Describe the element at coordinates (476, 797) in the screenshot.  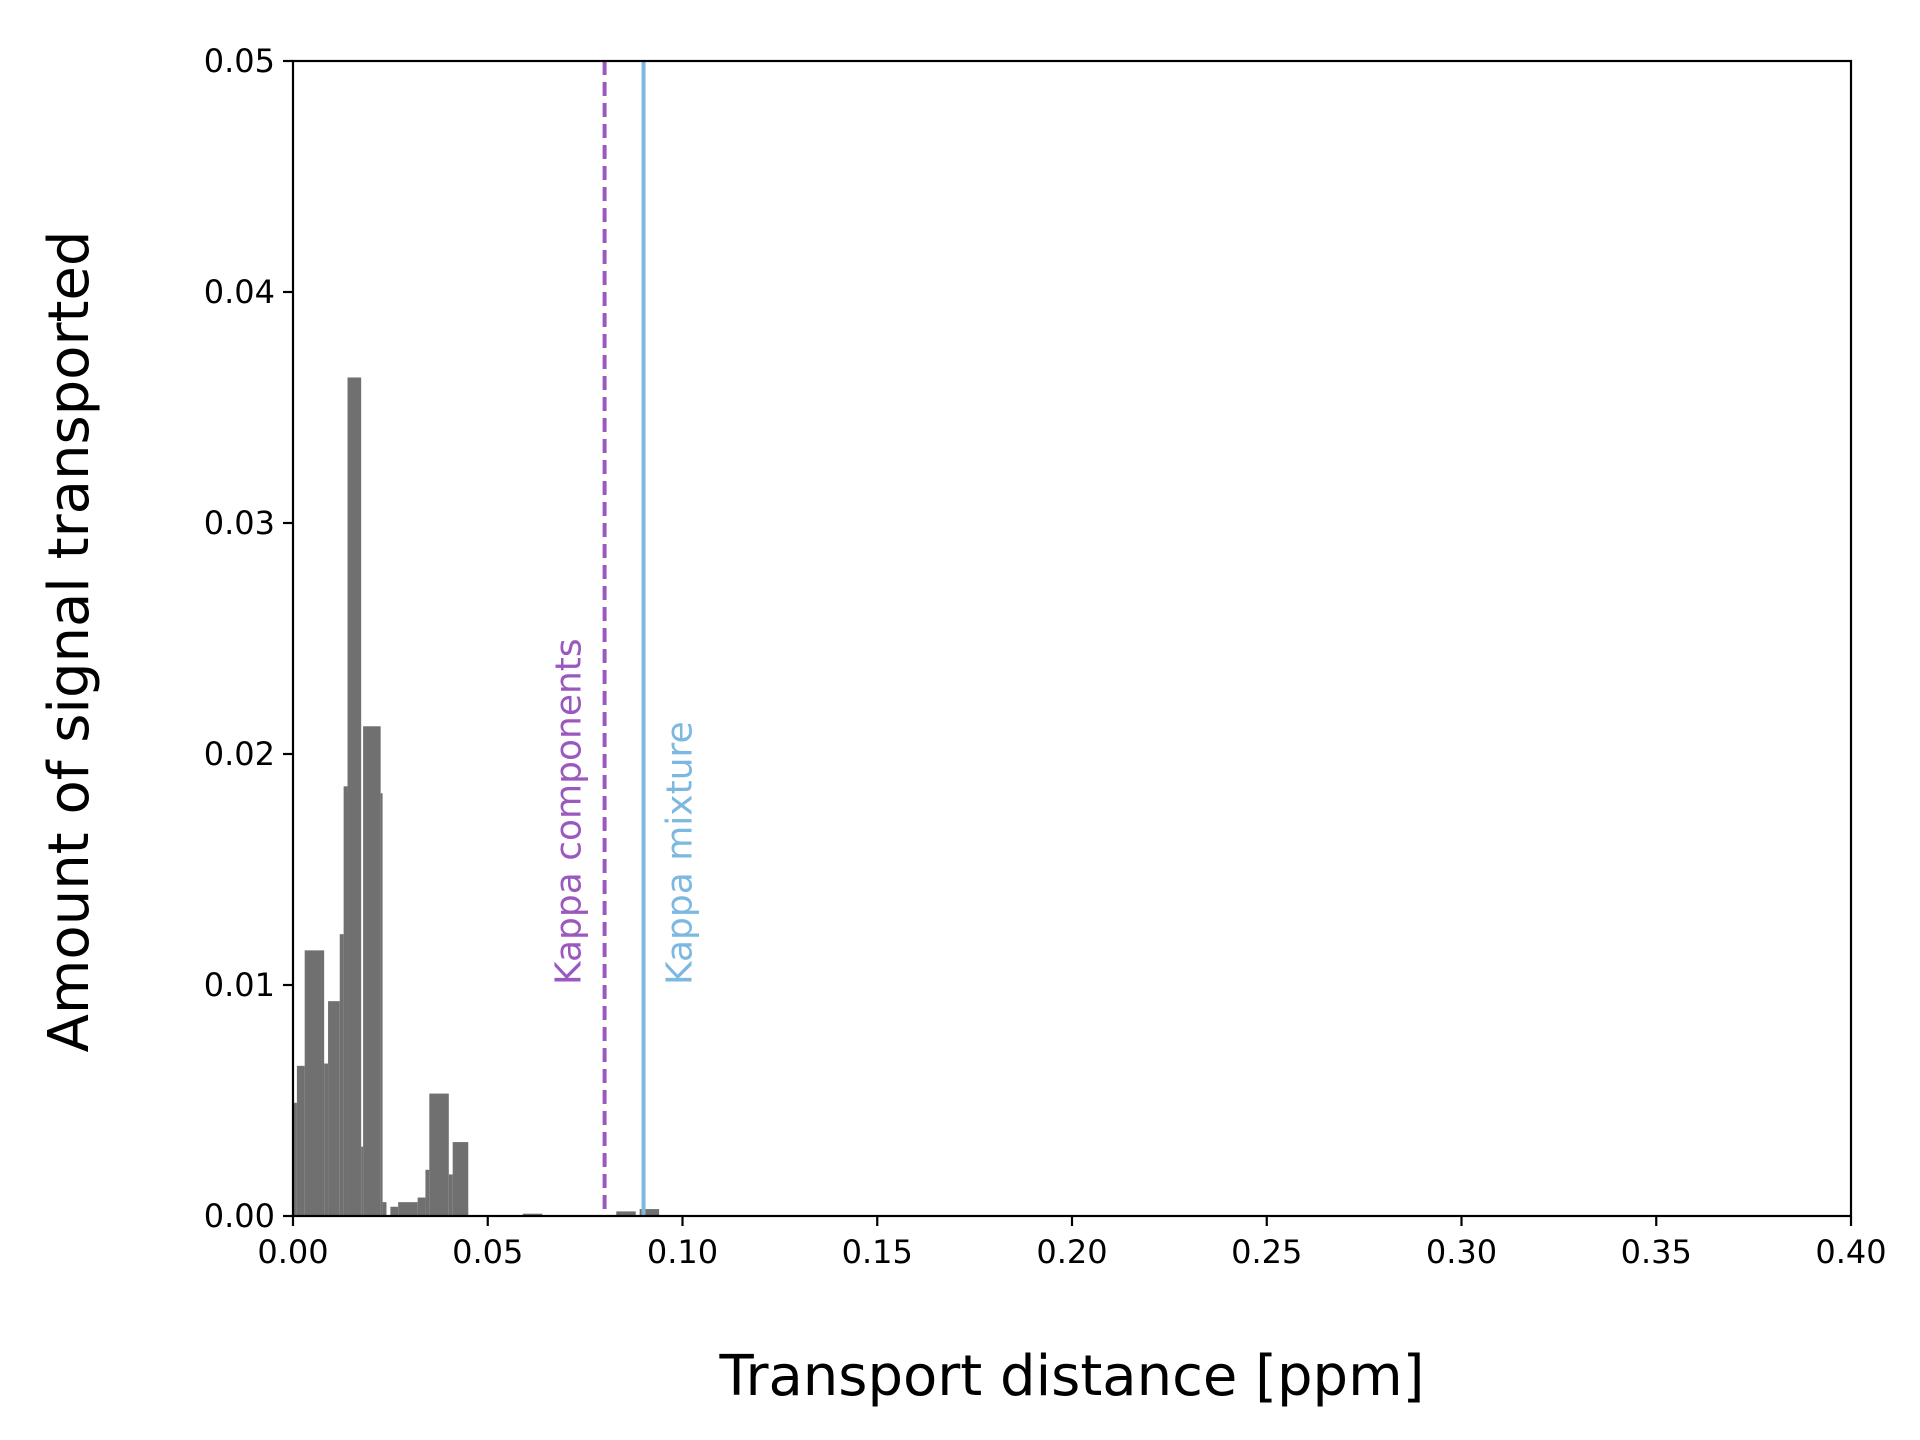
I see `histogram-bars` at that location.